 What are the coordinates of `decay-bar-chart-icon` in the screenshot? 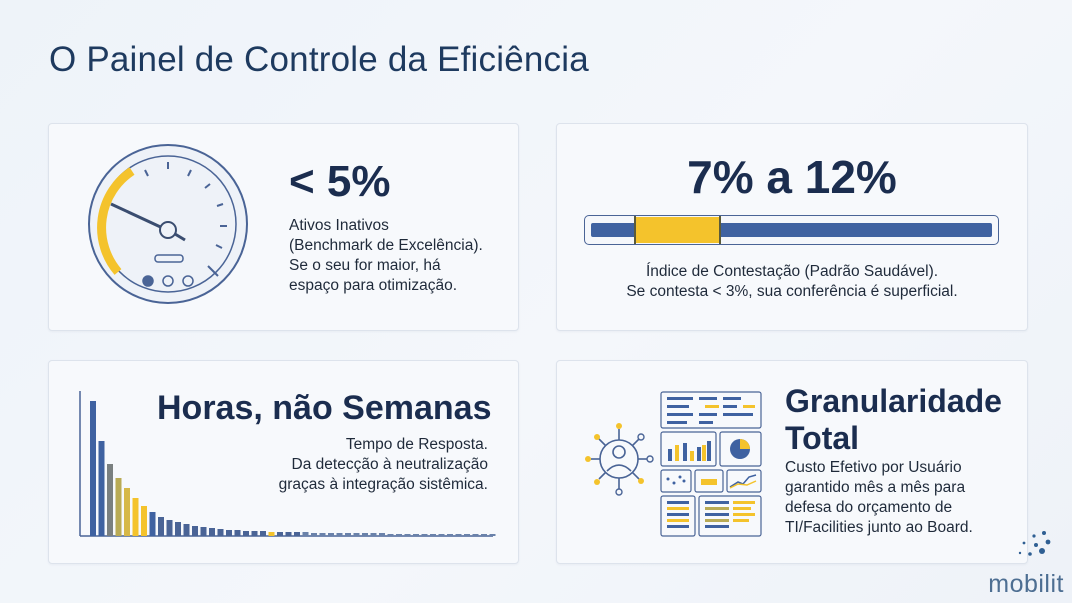 It's located at (287, 464).